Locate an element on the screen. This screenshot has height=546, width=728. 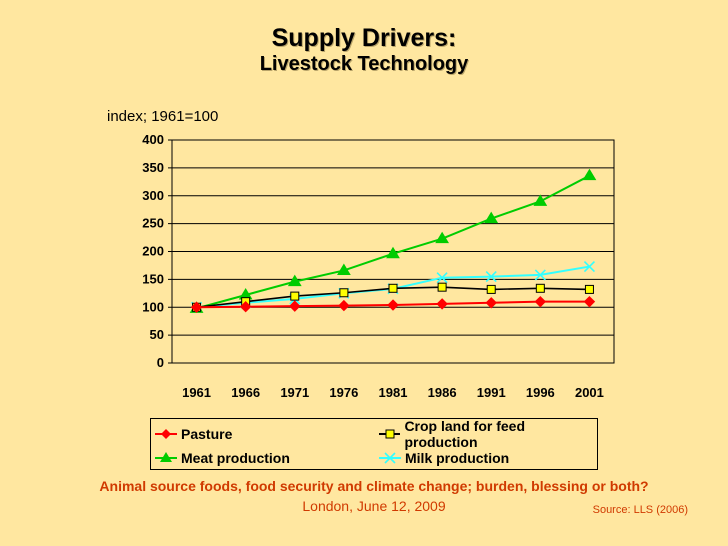
y-tick-label: 0 is located at coordinates (160, 362).